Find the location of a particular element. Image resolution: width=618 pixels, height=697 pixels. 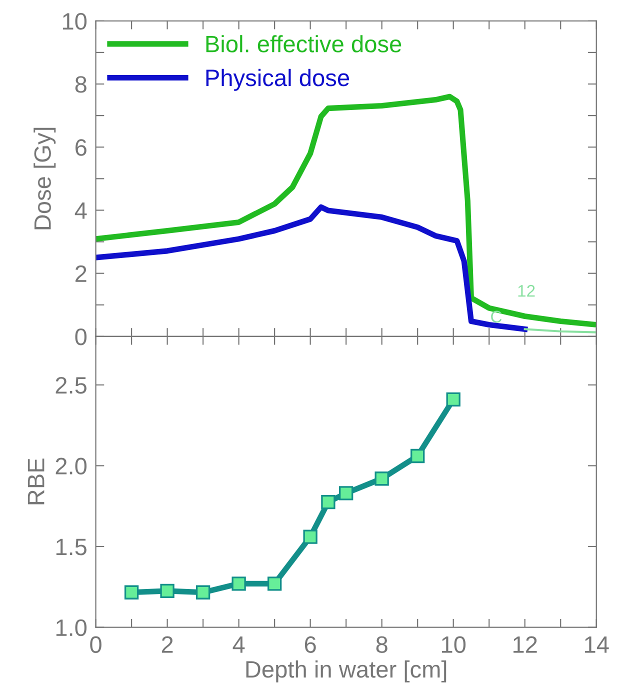

legend-label: Physical dose is located at coordinates (278, 79).